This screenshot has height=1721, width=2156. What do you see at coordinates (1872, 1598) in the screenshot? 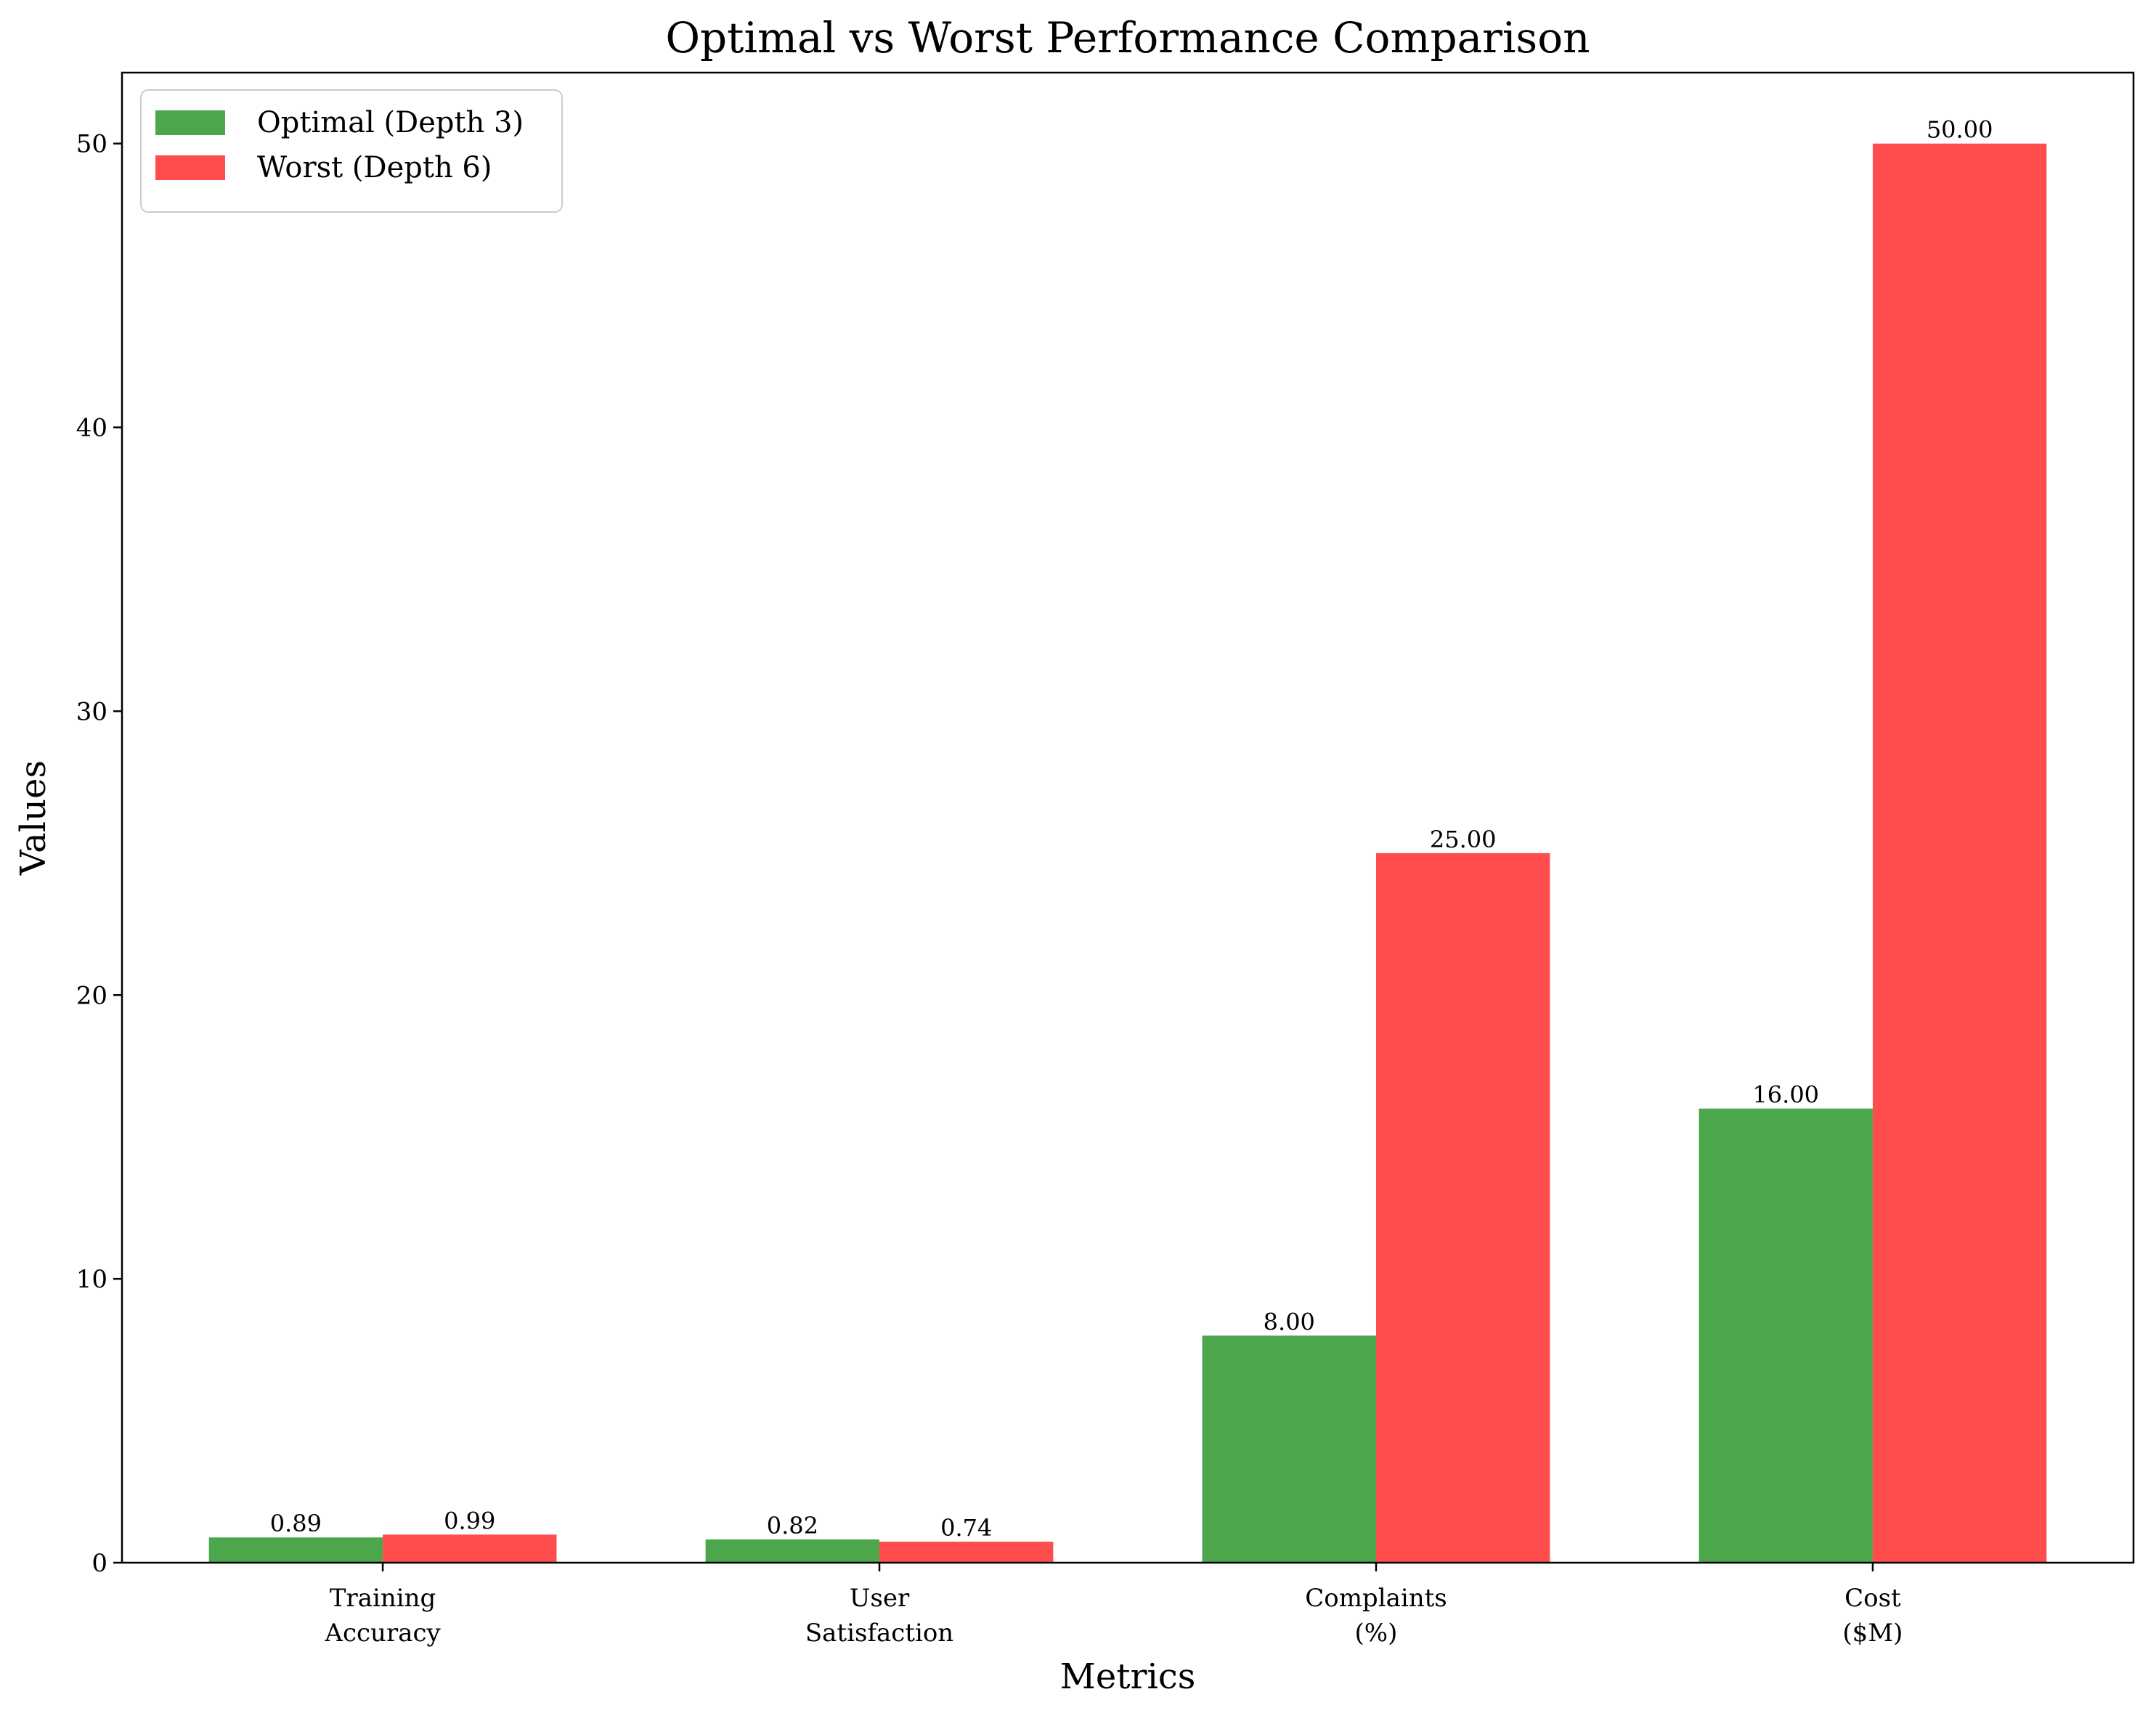
I see `x-tick-label: Cost` at bounding box center [1872, 1598].